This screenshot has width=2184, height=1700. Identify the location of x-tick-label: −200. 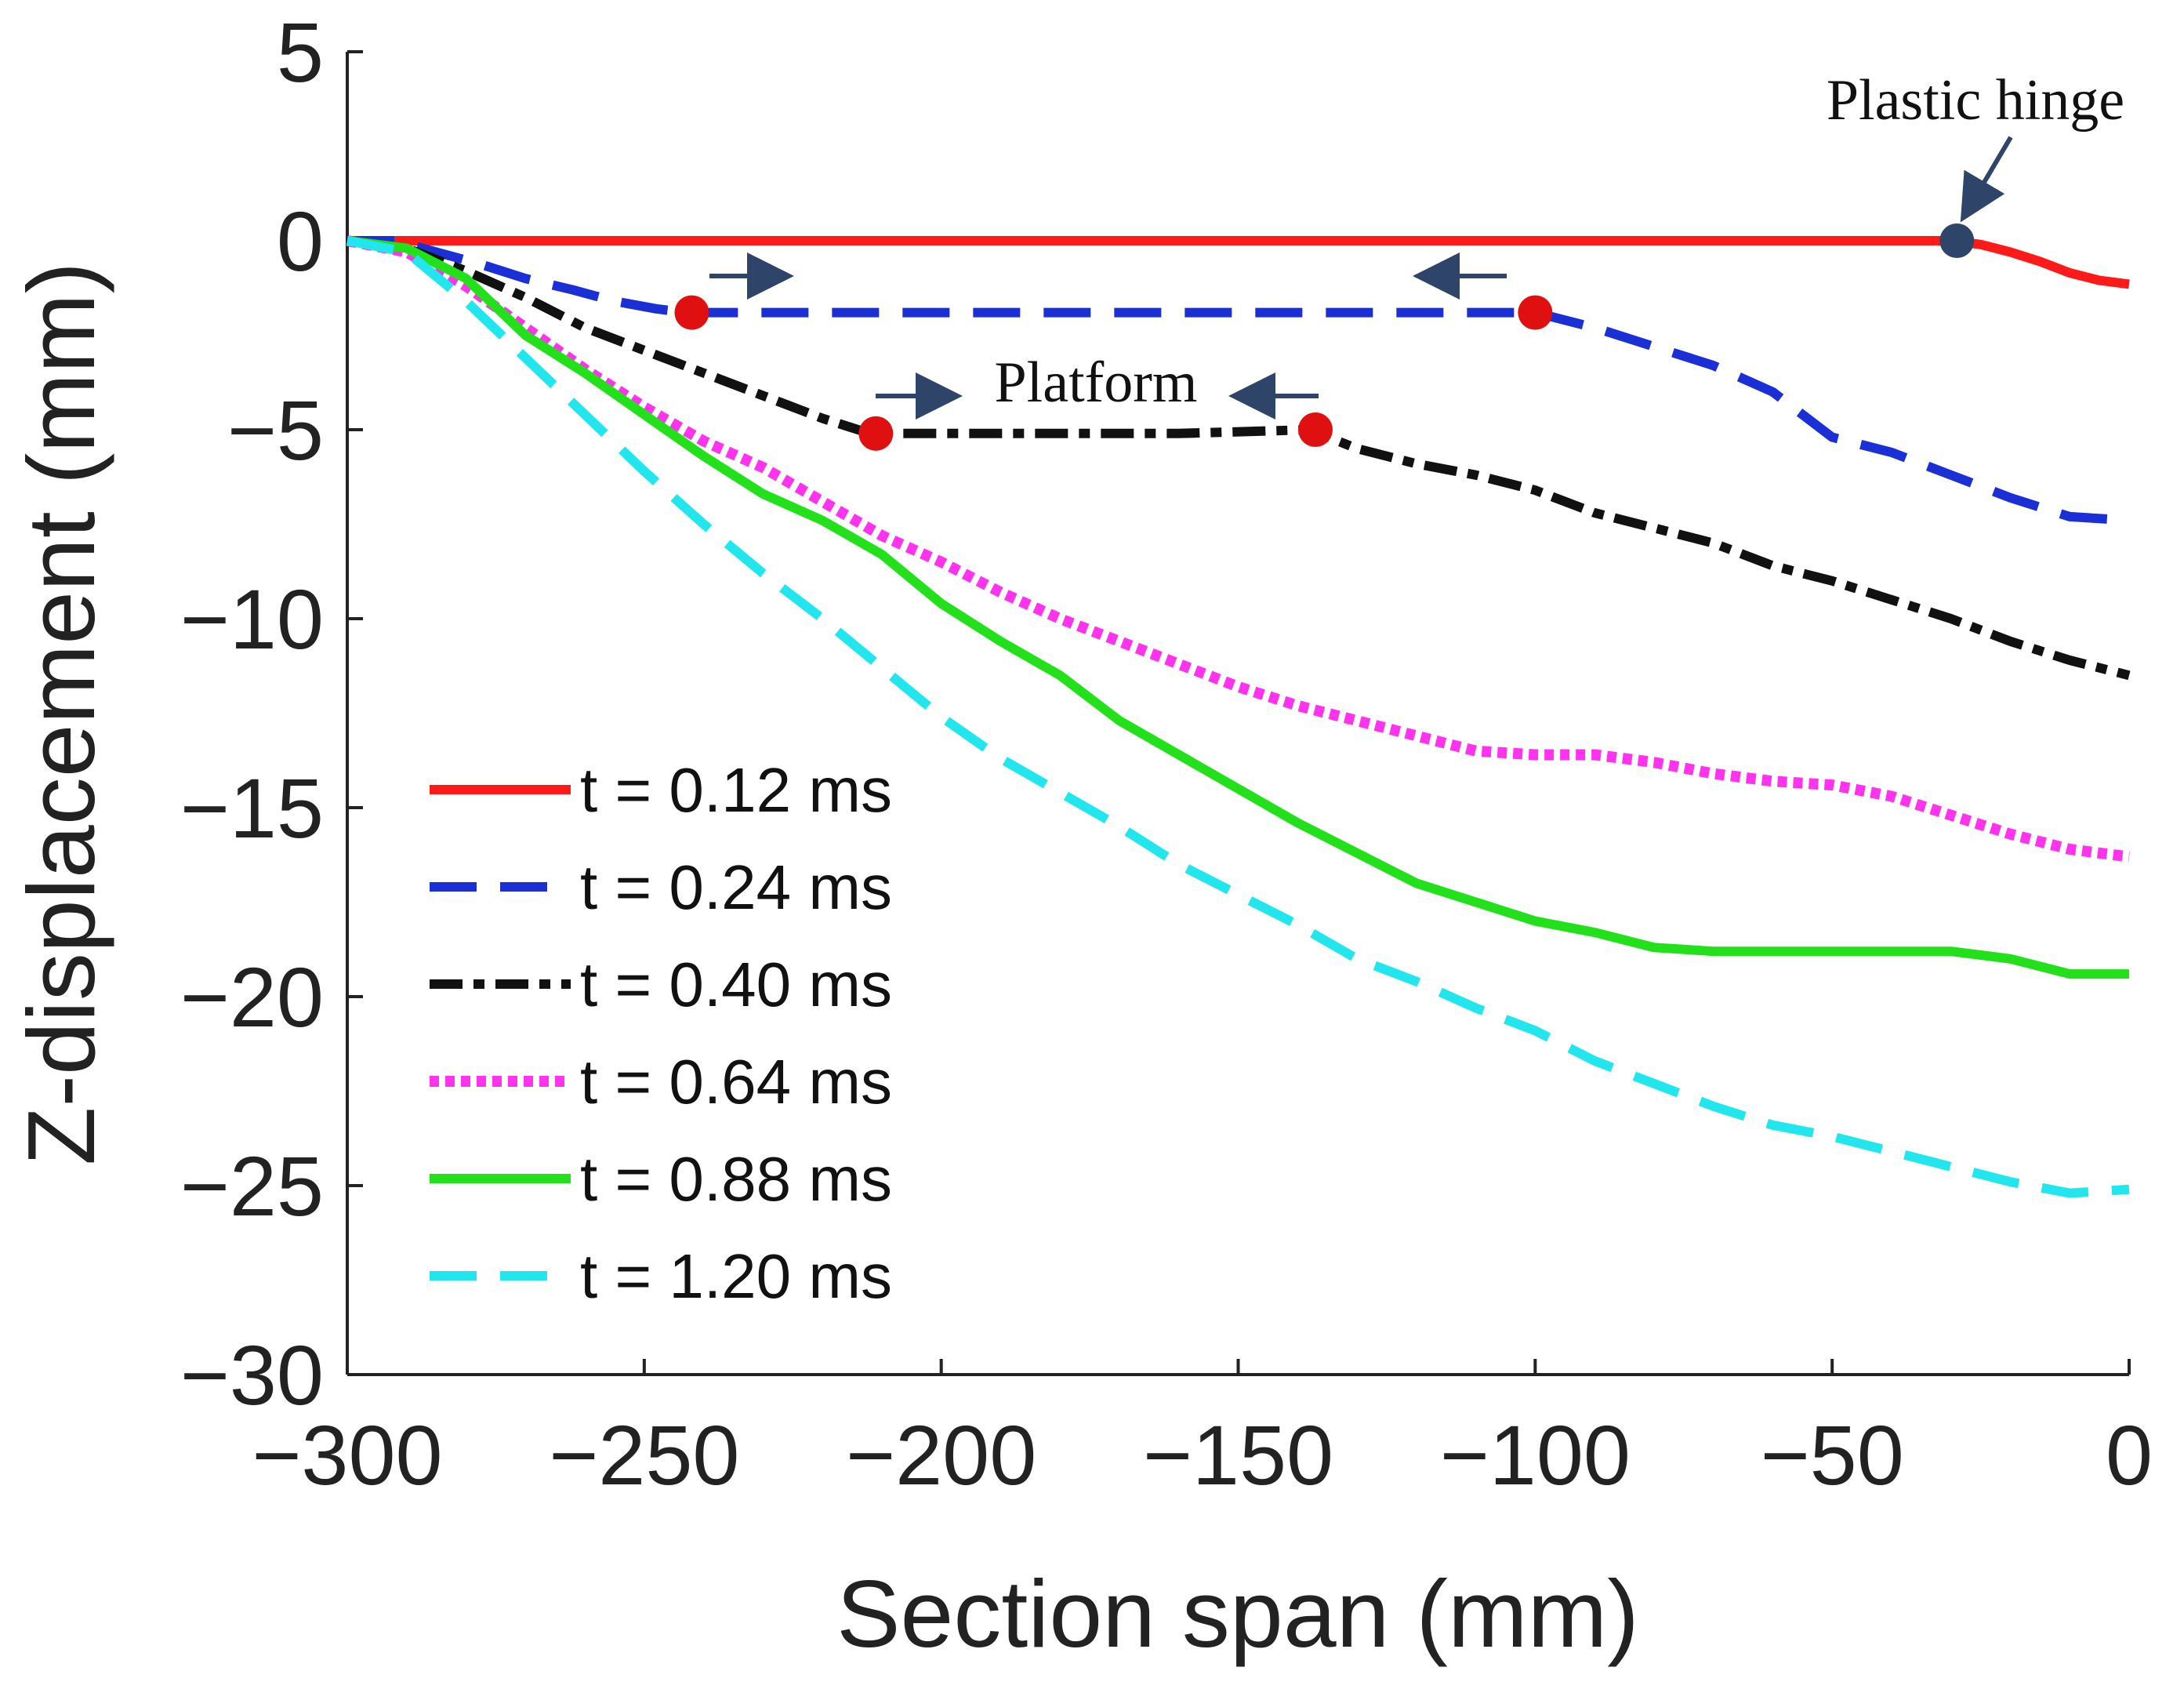
(941, 1455).